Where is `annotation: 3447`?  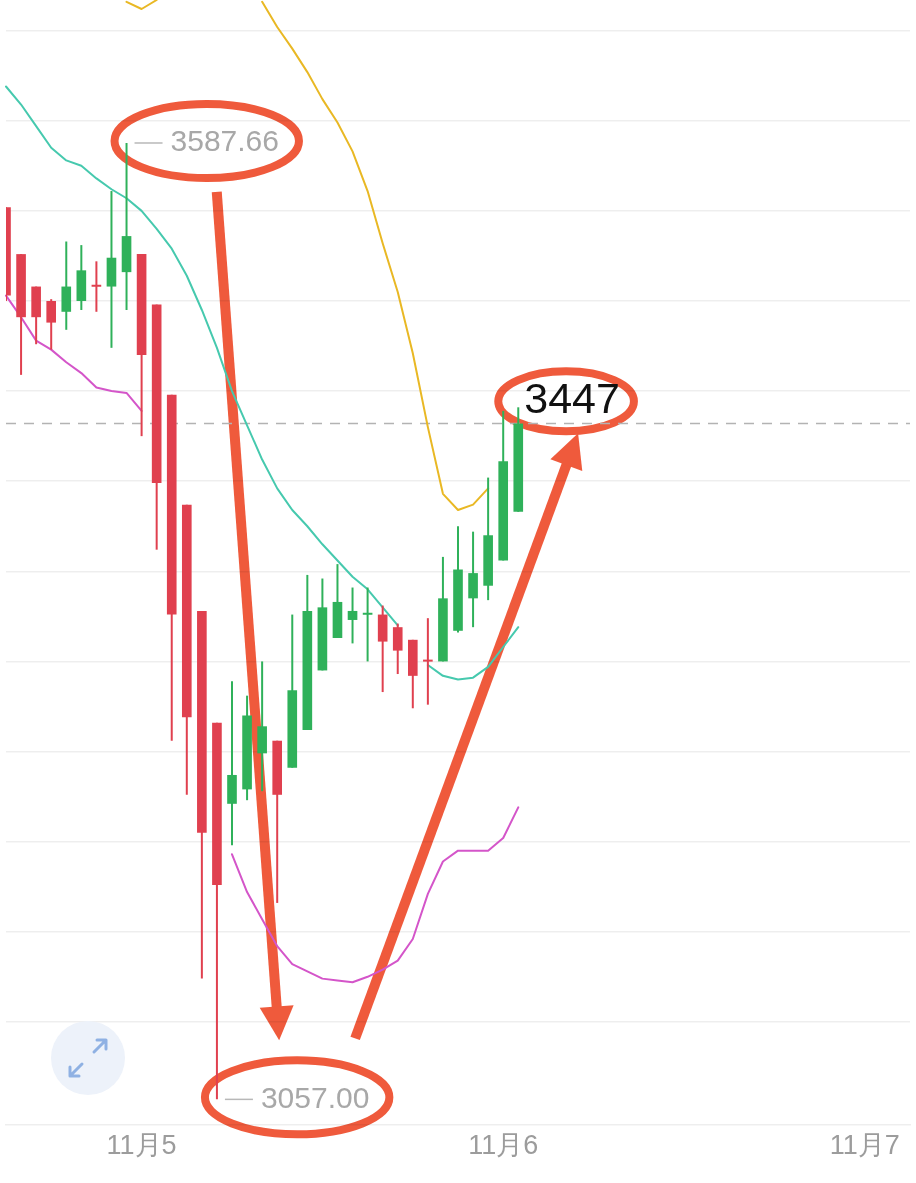
annotation: 3447 is located at coordinates (572, 398).